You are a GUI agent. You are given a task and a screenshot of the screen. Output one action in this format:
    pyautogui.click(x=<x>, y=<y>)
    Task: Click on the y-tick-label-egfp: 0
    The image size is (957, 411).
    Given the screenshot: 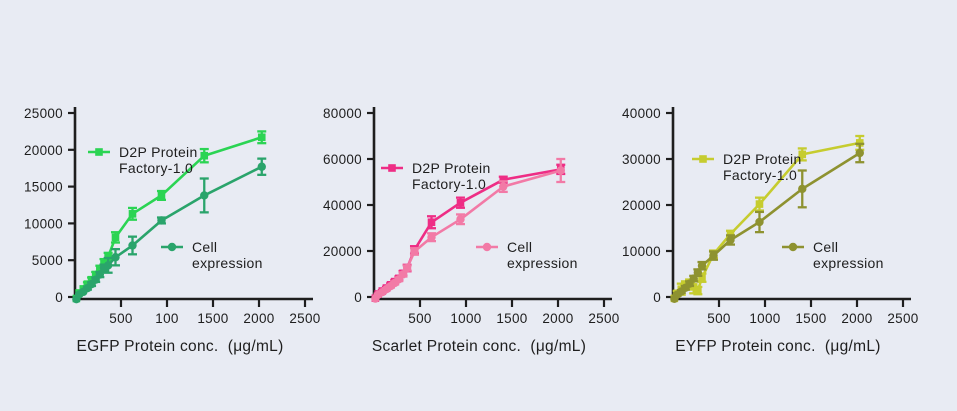 What is the action you would take?
    pyautogui.click(x=59, y=297)
    